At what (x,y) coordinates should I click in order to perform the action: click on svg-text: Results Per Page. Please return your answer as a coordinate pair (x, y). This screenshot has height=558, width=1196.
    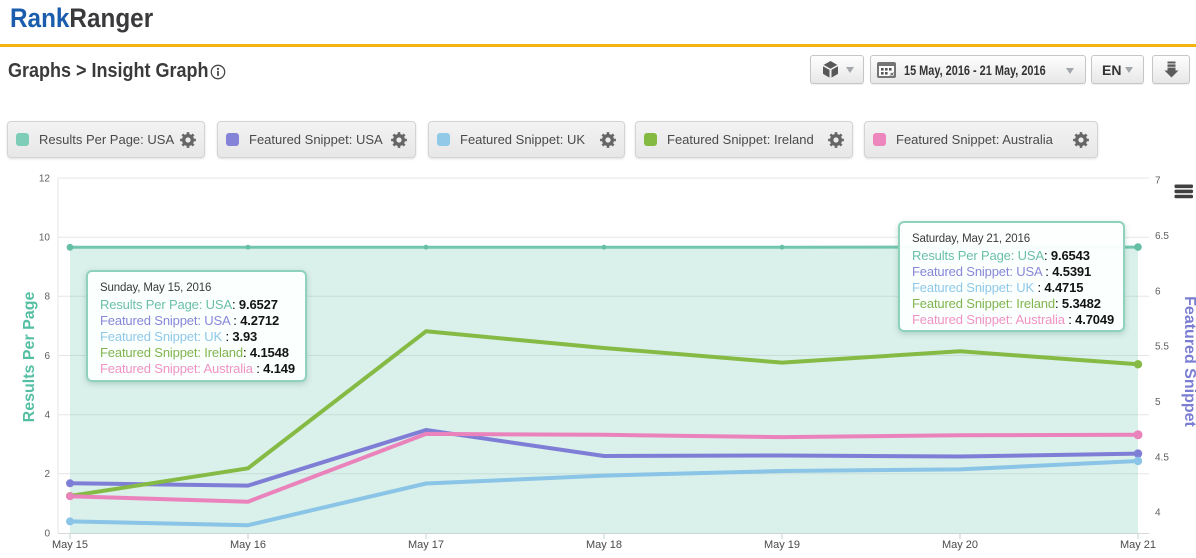
    Looking at the image, I should click on (29, 357).